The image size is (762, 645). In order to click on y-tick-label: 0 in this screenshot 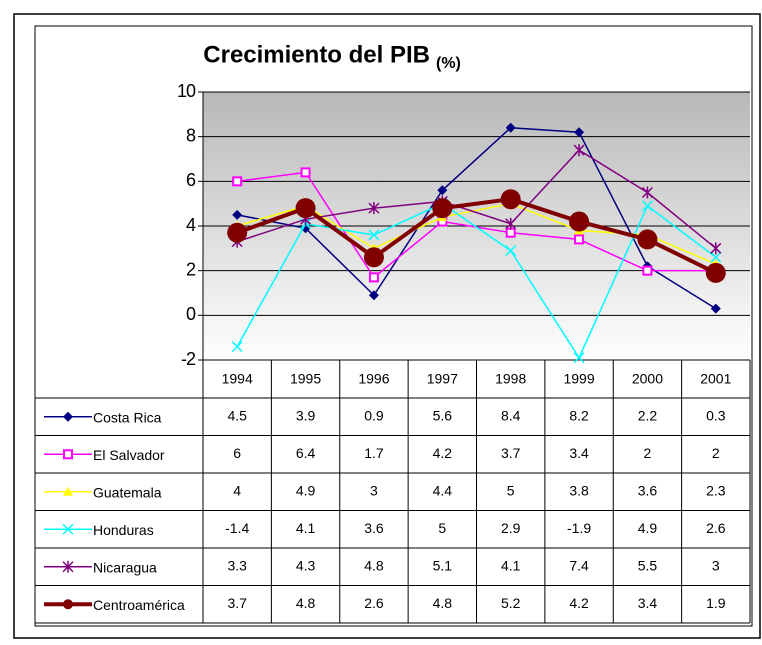, I will do `click(191, 314)`.